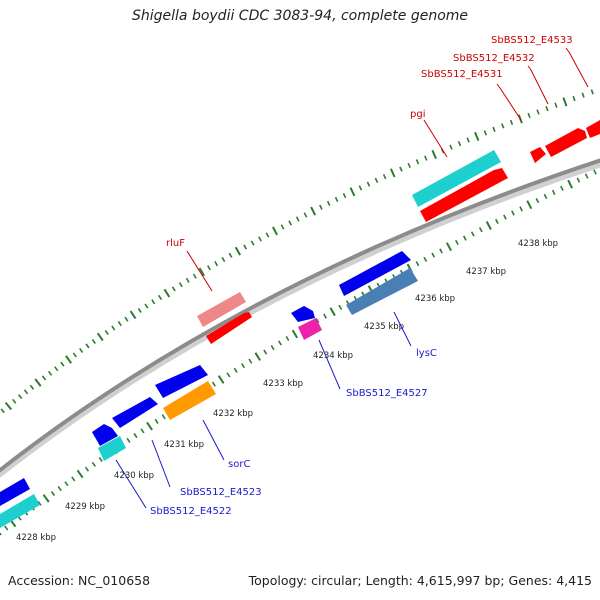 This screenshot has height=600, width=600. Describe the element at coordinates (387, 393) in the screenshot. I see `label-e4527: SbBS512_E4527` at that location.